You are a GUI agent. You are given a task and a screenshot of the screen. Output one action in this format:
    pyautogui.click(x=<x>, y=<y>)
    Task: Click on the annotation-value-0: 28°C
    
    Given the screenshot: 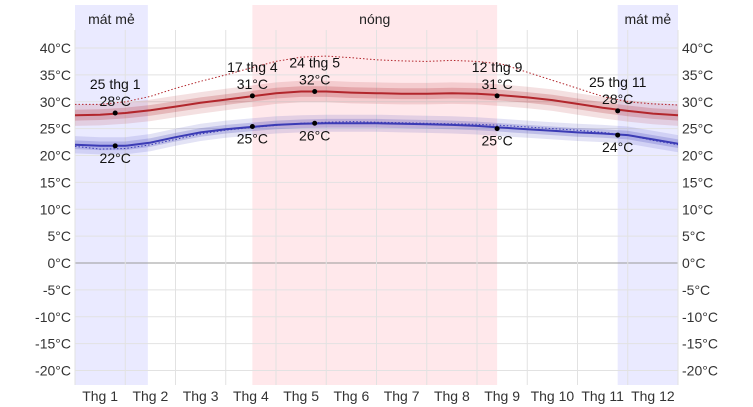 What is the action you would take?
    pyautogui.click(x=115, y=101)
    